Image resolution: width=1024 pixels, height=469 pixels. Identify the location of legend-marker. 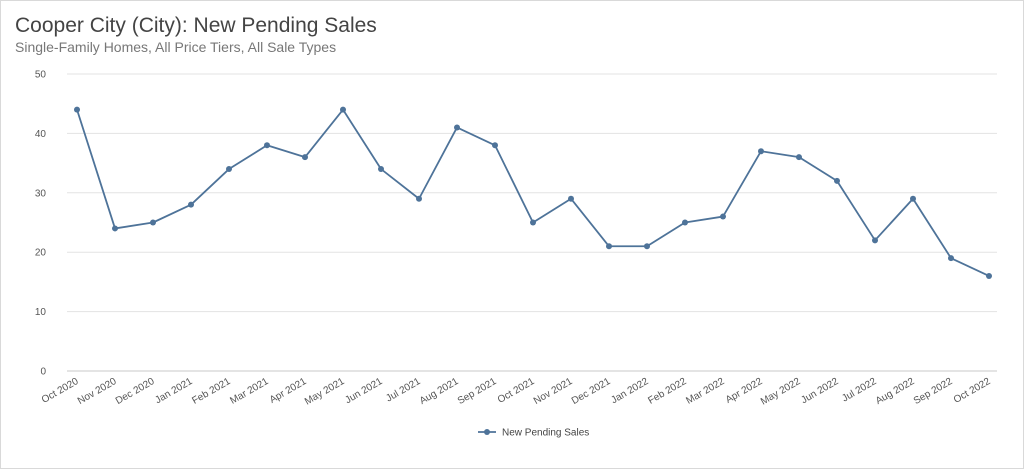
(487, 432).